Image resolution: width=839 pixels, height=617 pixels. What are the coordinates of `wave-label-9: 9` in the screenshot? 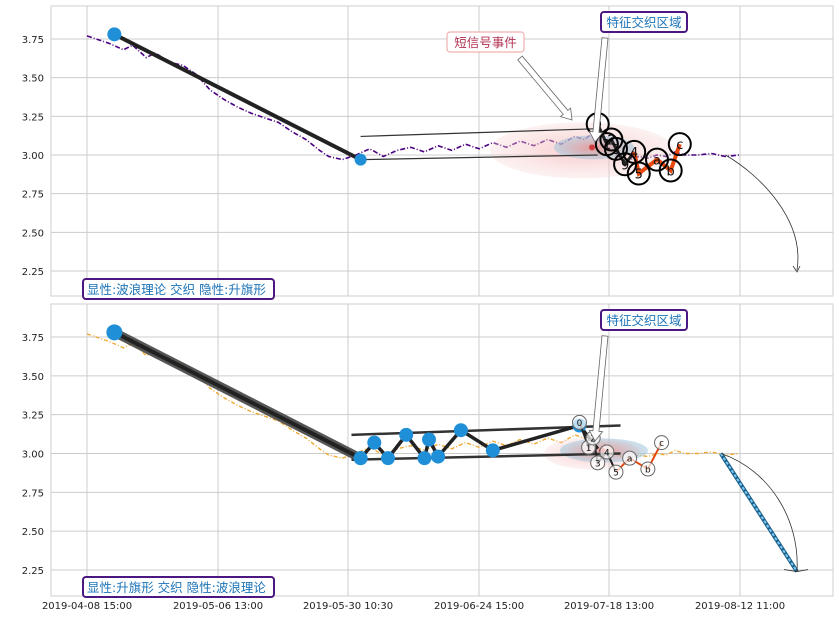 It's located at (625, 165).